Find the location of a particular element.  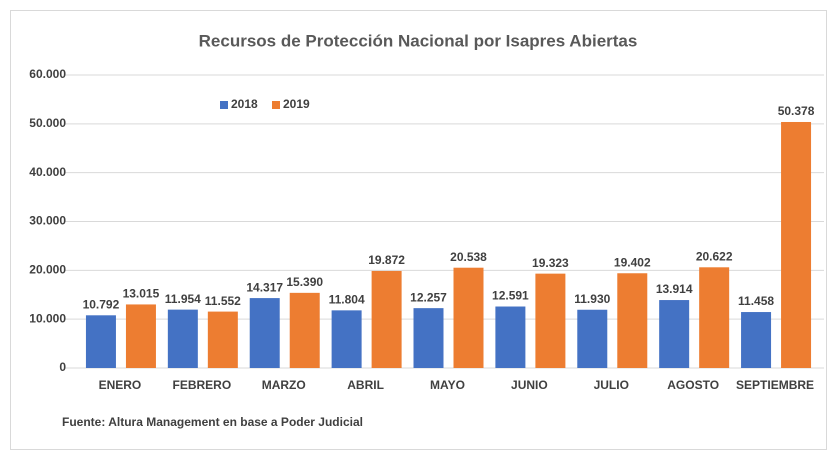

y-tick-label: 50.000 is located at coordinates (47, 123).